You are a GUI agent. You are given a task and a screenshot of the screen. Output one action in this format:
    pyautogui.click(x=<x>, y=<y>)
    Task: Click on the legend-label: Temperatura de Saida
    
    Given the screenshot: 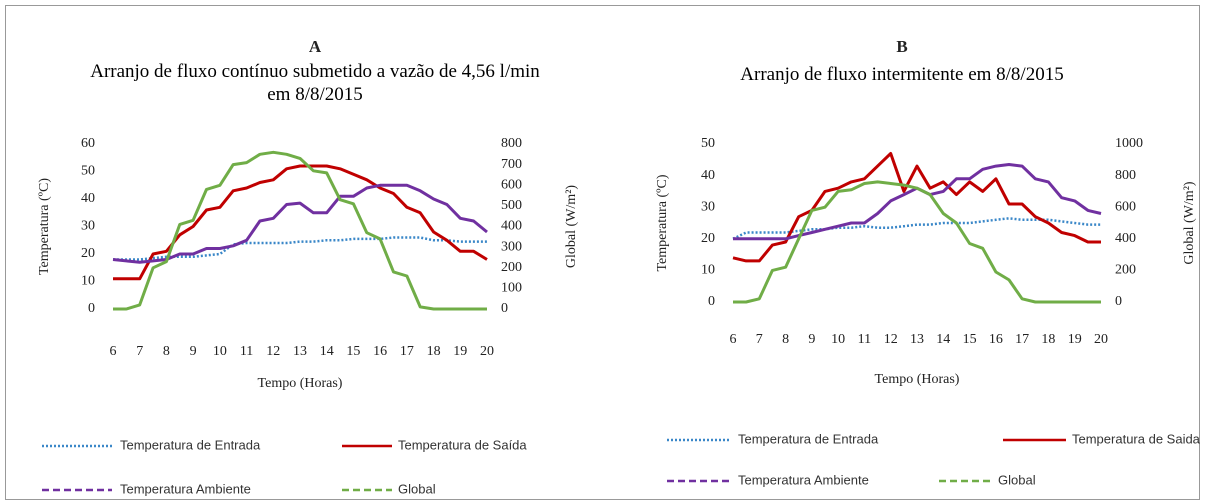 What is the action you would take?
    pyautogui.click(x=1136, y=438)
    